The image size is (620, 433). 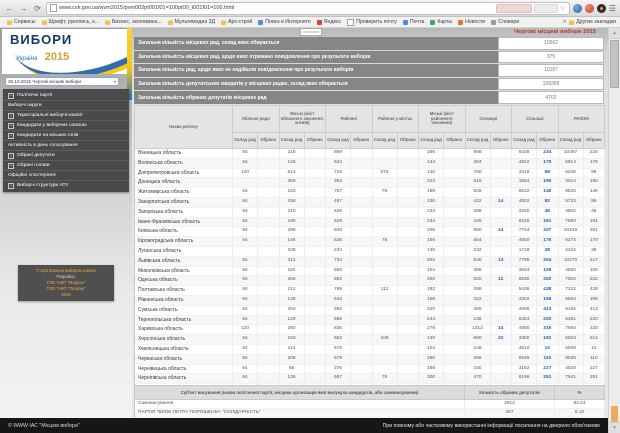 What do you see at coordinates (564, 22) in the screenshot?
I see `bookmarks-overflow-chevron: »` at bounding box center [564, 22].